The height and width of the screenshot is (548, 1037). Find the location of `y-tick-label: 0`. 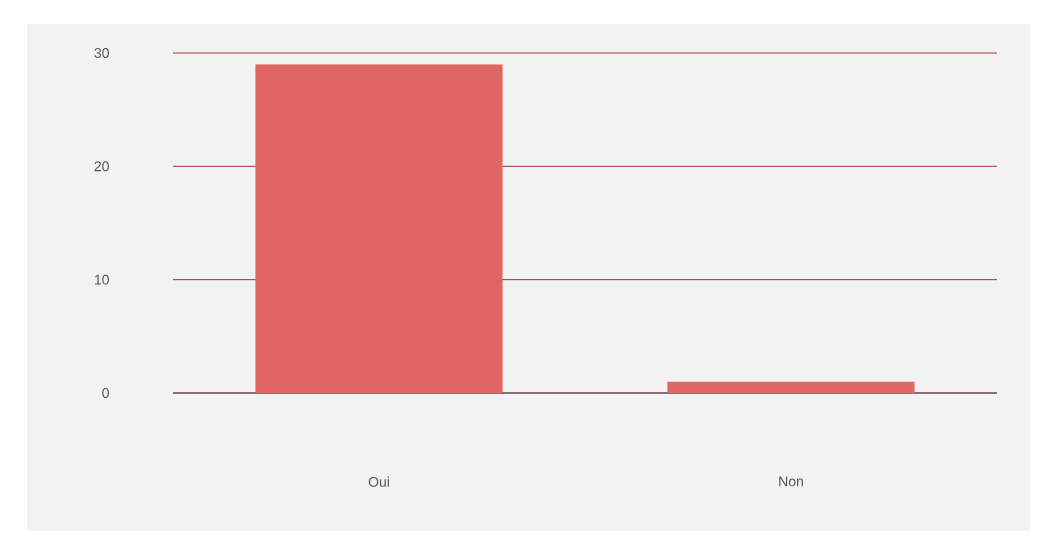

y-tick-label: 0 is located at coordinates (105, 393).